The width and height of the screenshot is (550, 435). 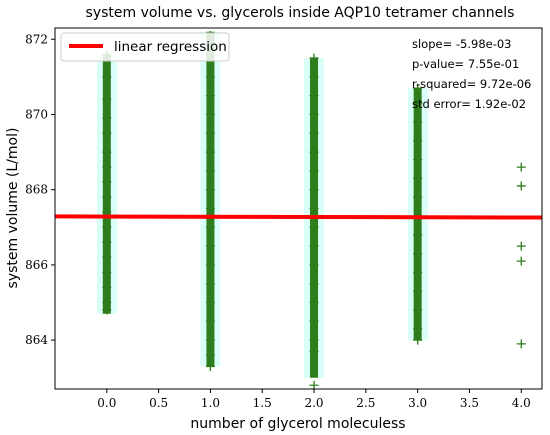 I want to click on x-tick-label: 0.5, so click(x=158, y=403).